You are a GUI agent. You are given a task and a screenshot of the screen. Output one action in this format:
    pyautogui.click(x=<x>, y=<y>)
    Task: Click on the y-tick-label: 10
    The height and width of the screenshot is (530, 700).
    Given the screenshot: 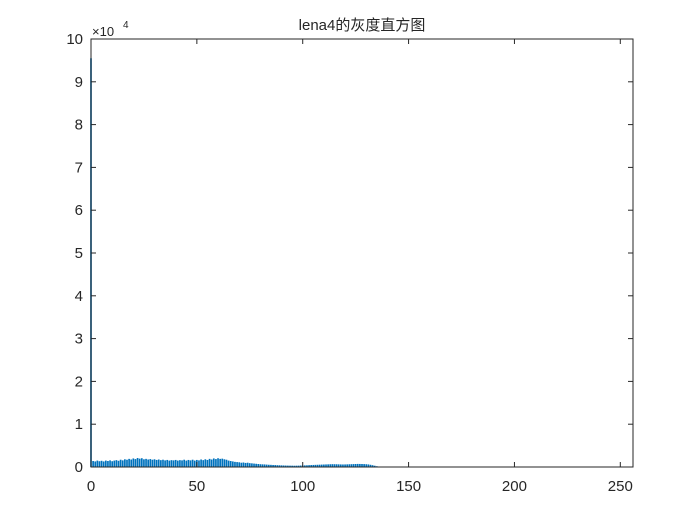 What is the action you would take?
    pyautogui.click(x=74, y=39)
    